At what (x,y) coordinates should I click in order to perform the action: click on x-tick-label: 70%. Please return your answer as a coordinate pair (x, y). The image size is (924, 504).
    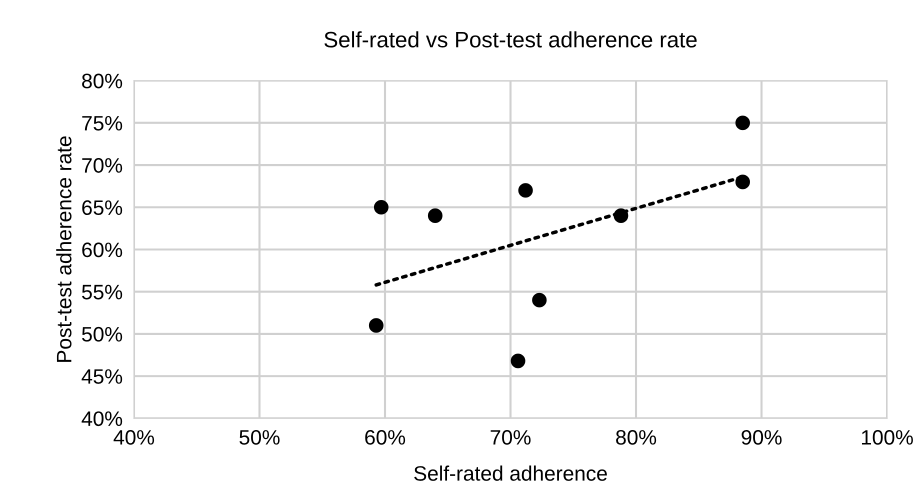
    Looking at the image, I should click on (510, 437).